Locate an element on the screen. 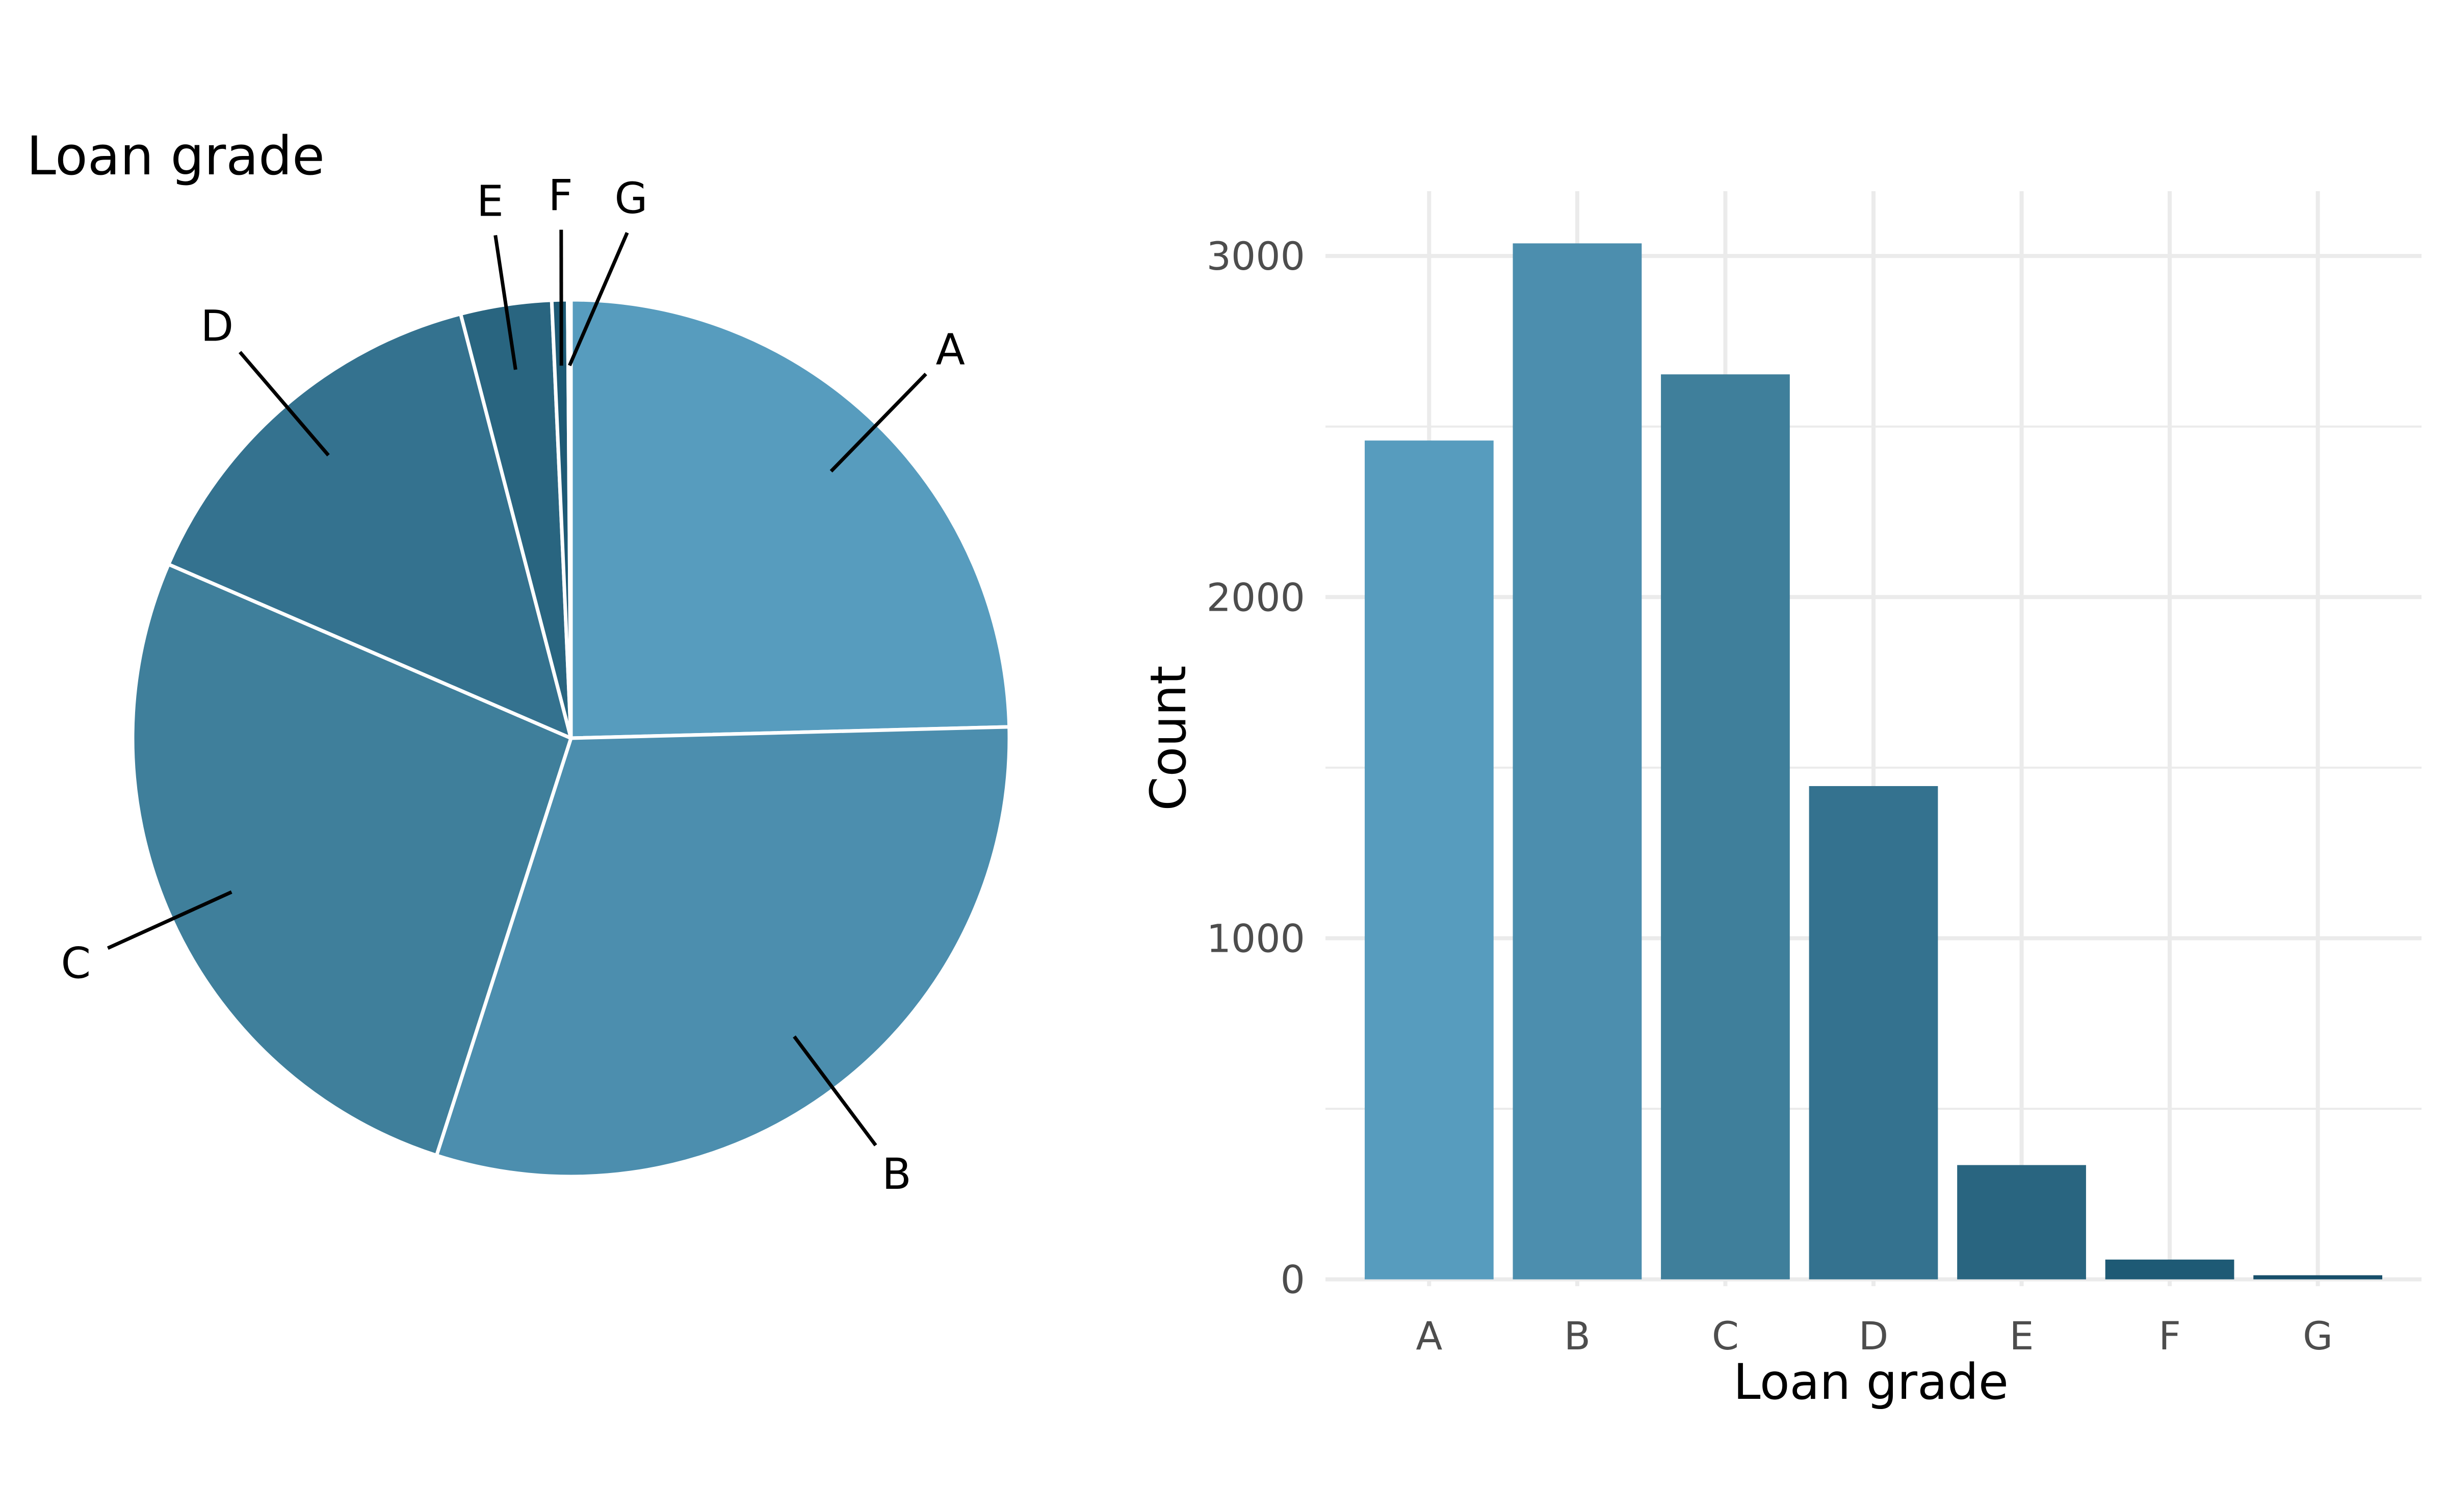 This screenshot has height=1512, width=2447. x-tick-label-e: E is located at coordinates (2022, 1336).